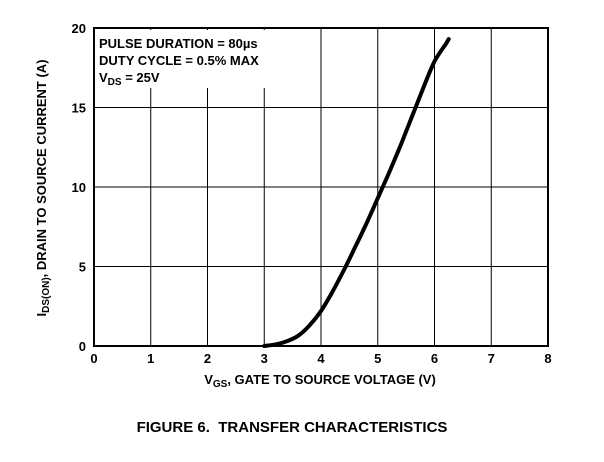 The width and height of the screenshot is (604, 462). What do you see at coordinates (377, 358) in the screenshot?
I see `x-tick-label-5: 5` at bounding box center [377, 358].